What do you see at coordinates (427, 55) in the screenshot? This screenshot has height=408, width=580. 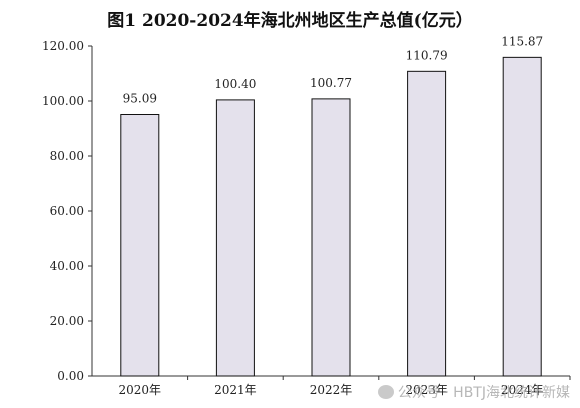 I see `data-label: 110.79` at bounding box center [427, 55].